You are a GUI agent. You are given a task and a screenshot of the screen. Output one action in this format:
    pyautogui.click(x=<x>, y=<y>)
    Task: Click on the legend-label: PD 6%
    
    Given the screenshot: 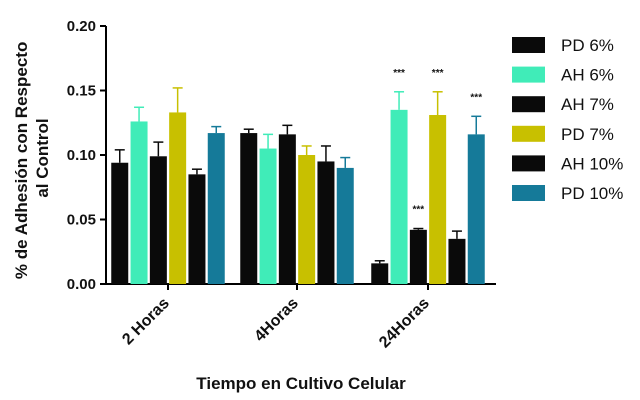 What is the action you would take?
    pyautogui.click(x=587, y=45)
    